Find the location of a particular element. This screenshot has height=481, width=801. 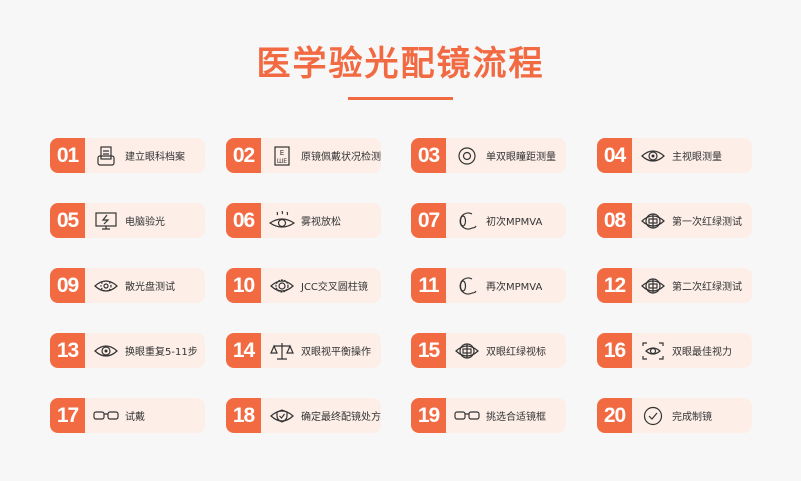

svg-text: ШE is located at coordinates (282, 161).